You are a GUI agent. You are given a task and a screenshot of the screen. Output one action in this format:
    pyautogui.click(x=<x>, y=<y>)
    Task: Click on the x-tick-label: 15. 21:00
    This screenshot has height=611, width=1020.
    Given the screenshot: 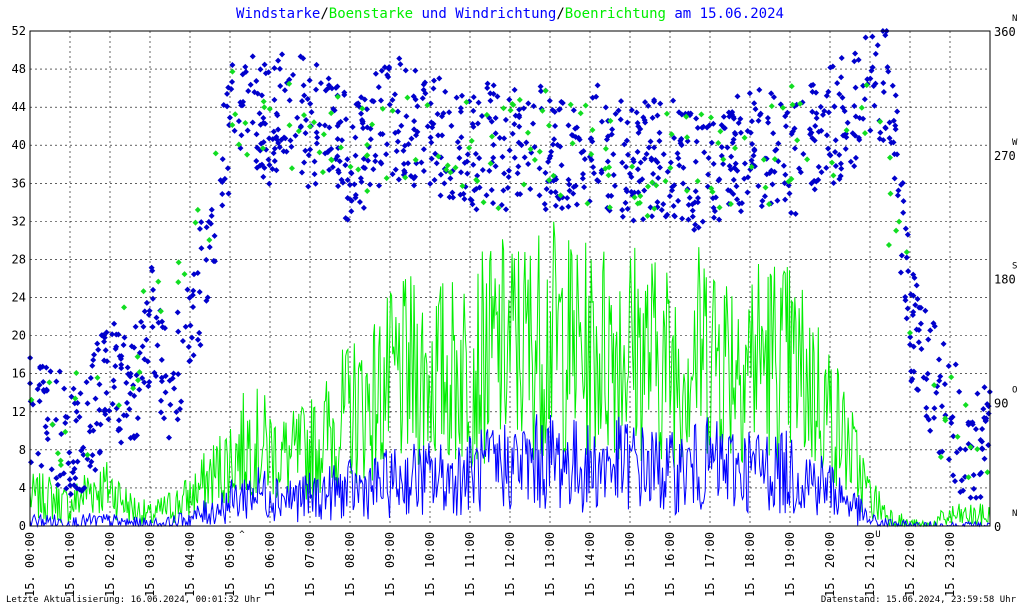 What is the action you would take?
    pyautogui.click(x=870, y=564)
    